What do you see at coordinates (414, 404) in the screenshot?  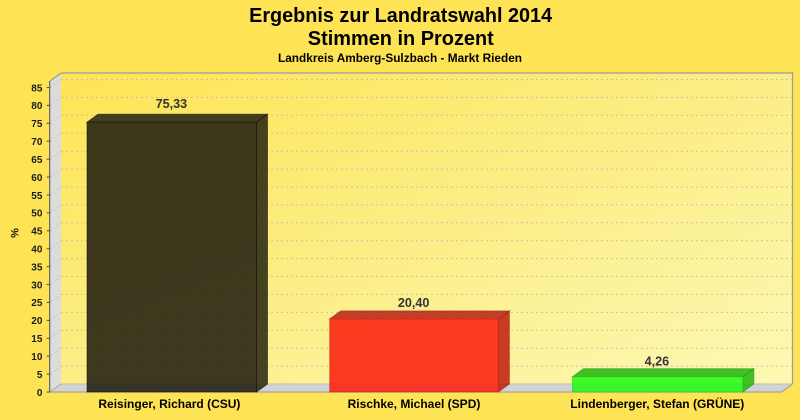 I see `svg-text: Rischke, Michael (SPD)` at bounding box center [414, 404].